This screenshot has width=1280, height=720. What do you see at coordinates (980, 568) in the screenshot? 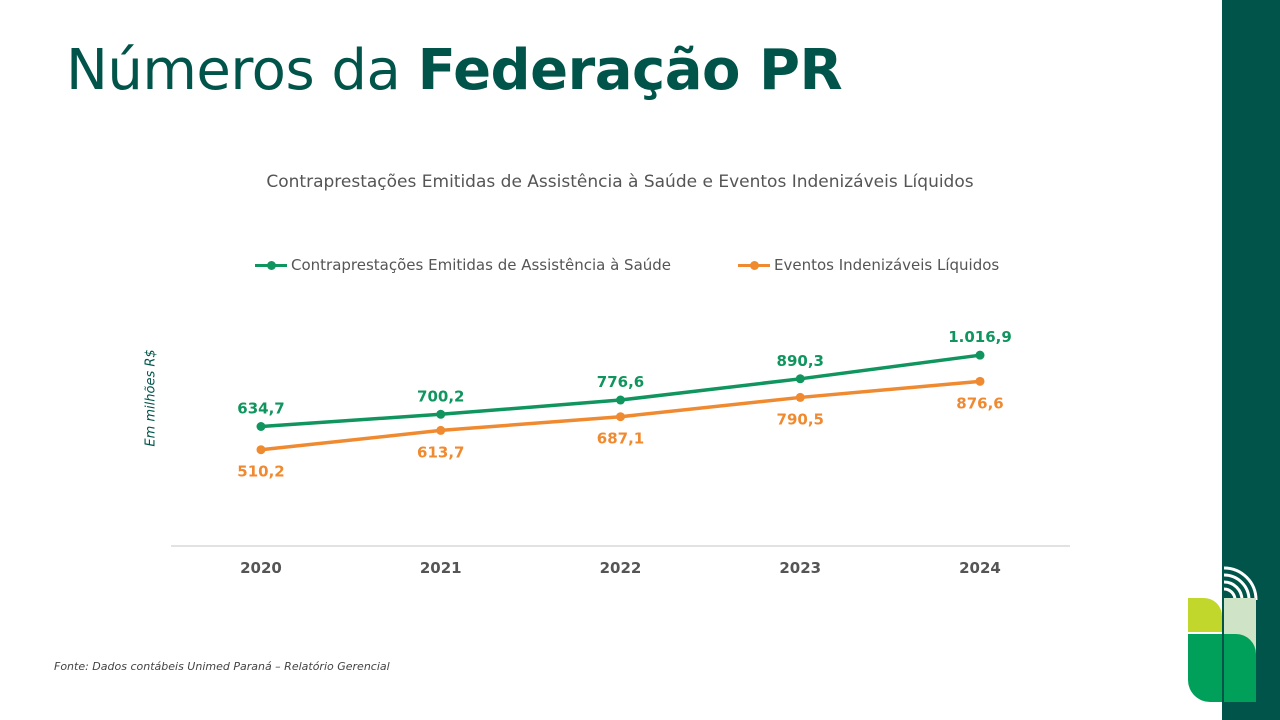
I see `x-tick-label: 2024` at bounding box center [980, 568].